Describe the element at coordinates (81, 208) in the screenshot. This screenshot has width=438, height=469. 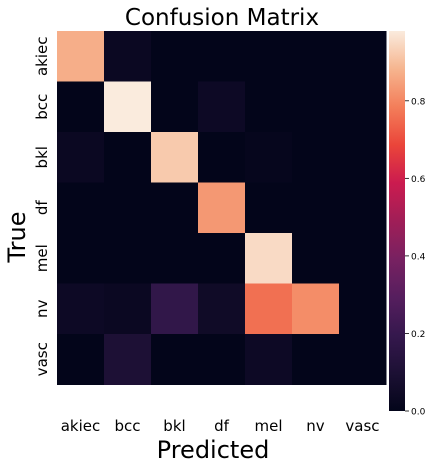
I see `heatmap-cell-df-akiec` at that location.